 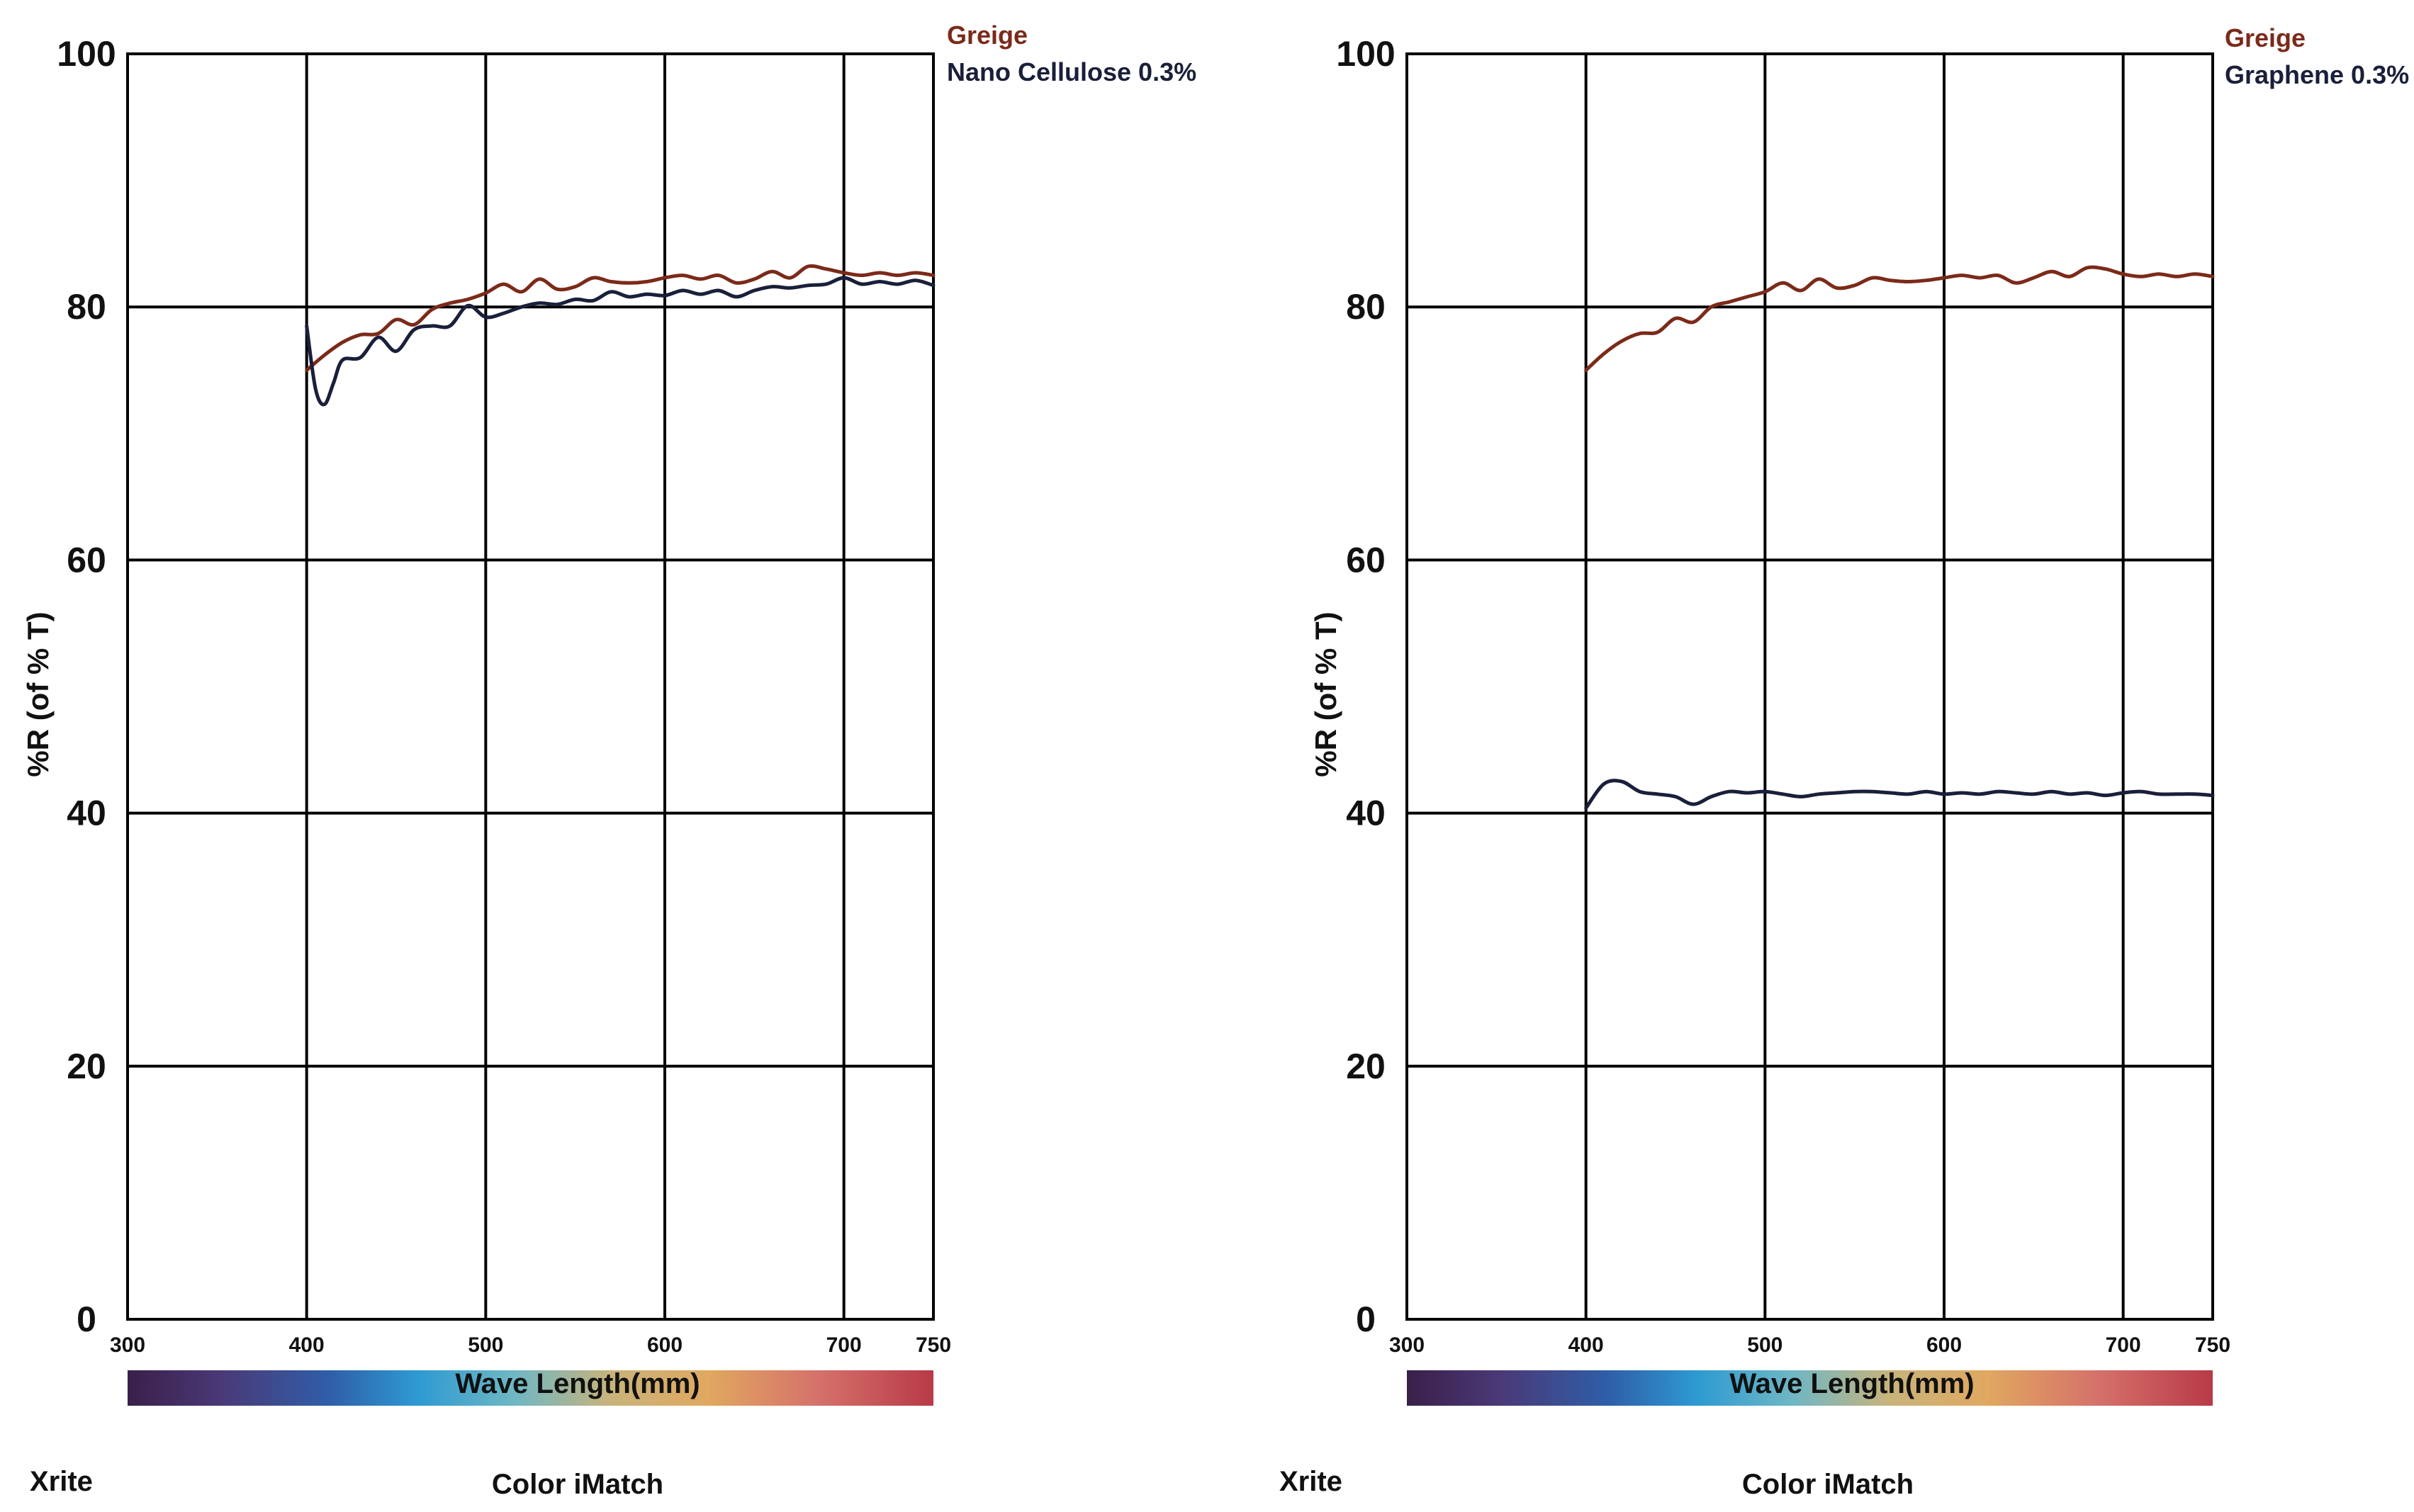 I want to click on legend-entry-graphene: Graphene 0.3%, so click(x=2317, y=74).